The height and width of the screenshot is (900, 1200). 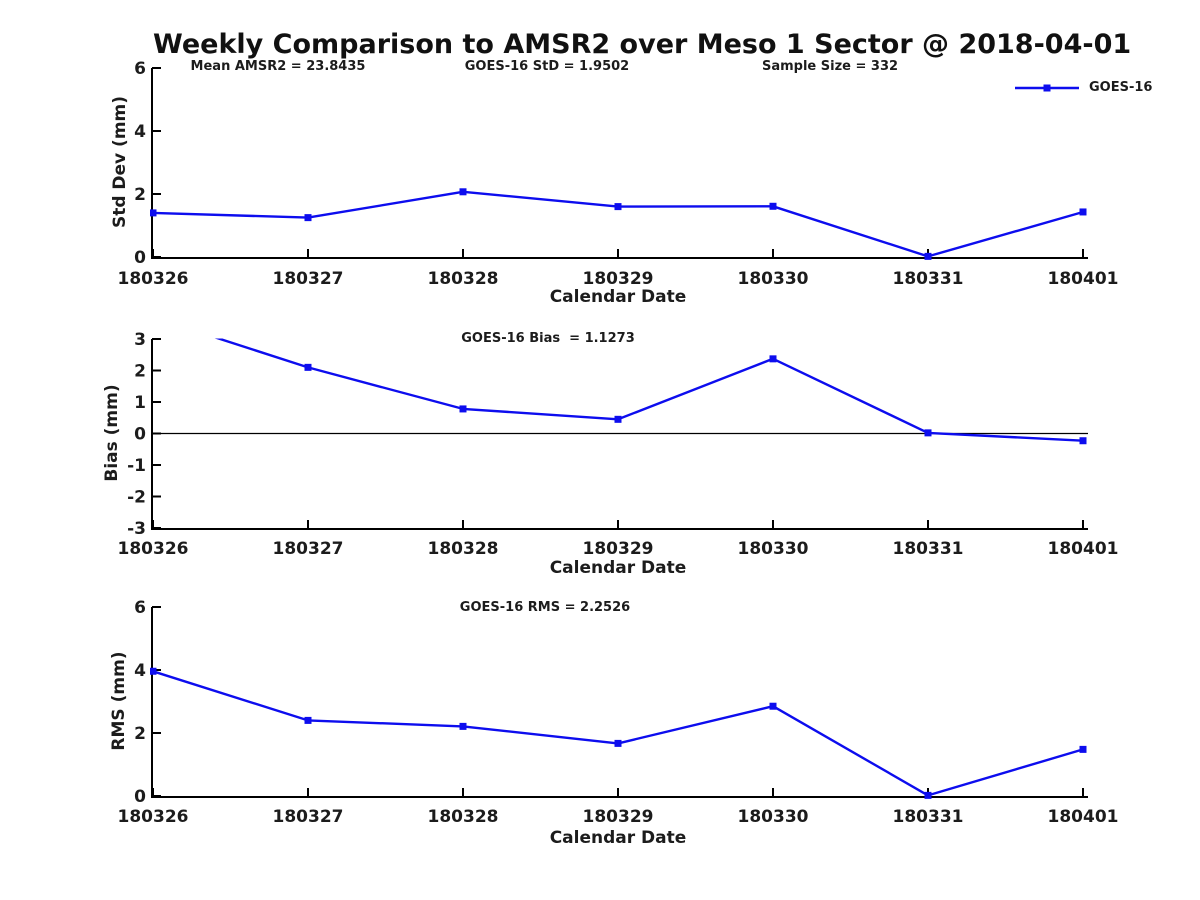 What do you see at coordinates (136, 529) in the screenshot?
I see `y-tick-label: -3` at bounding box center [136, 529].